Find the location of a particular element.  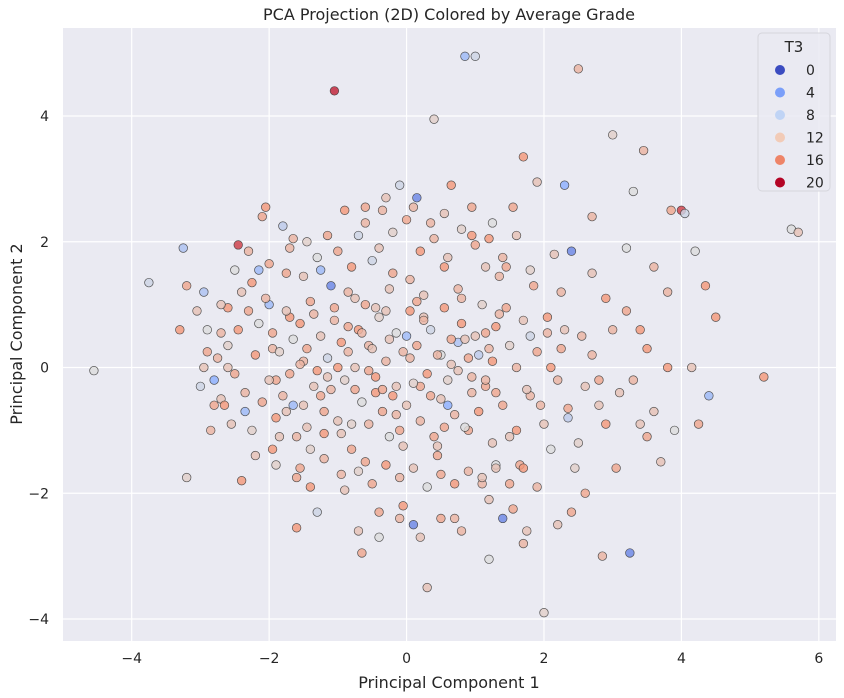

y-tick-label: 2 is located at coordinates (44, 243).